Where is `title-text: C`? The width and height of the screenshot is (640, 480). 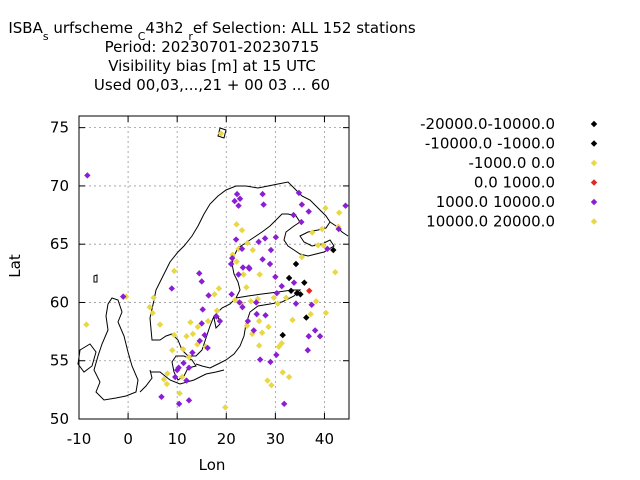
title-text: C is located at coordinates (142, 36).